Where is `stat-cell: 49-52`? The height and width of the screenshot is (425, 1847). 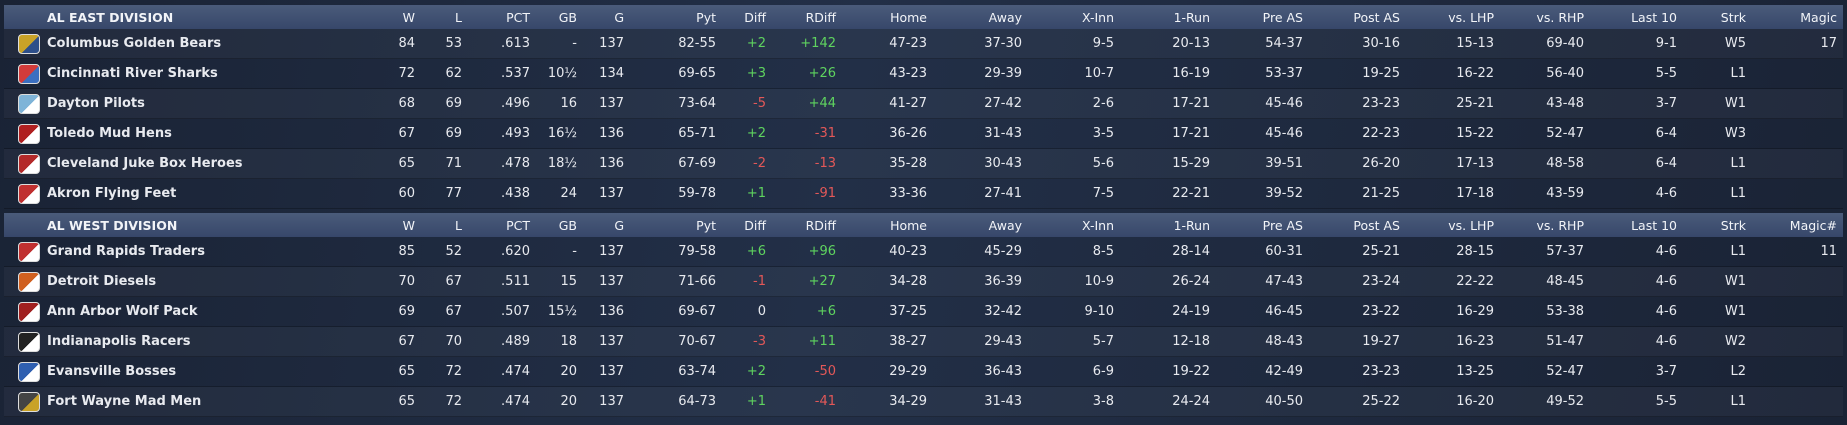
stat-cell: 49-52 is located at coordinates (1565, 401).